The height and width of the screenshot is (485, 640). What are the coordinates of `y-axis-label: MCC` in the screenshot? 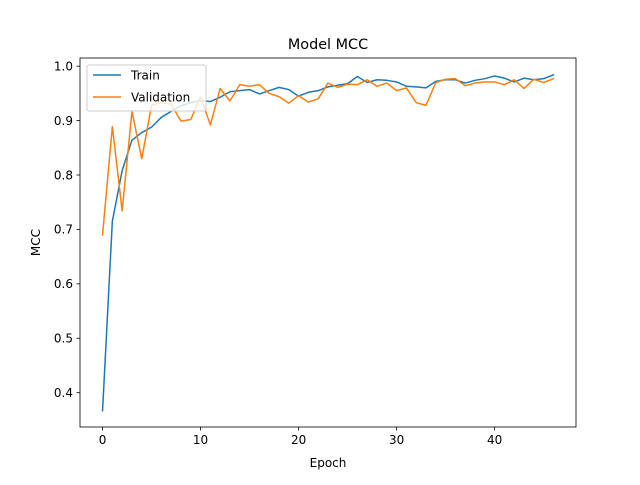 It's located at (36, 242).